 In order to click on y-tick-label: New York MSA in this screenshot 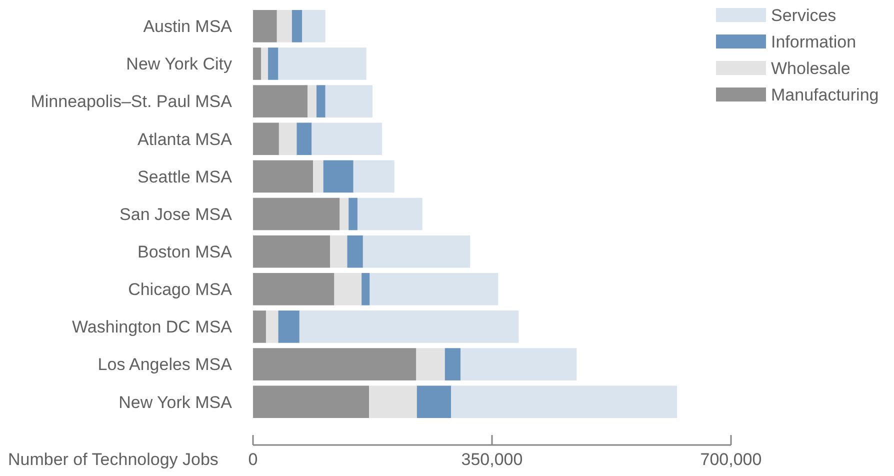, I will do `click(175, 402)`.